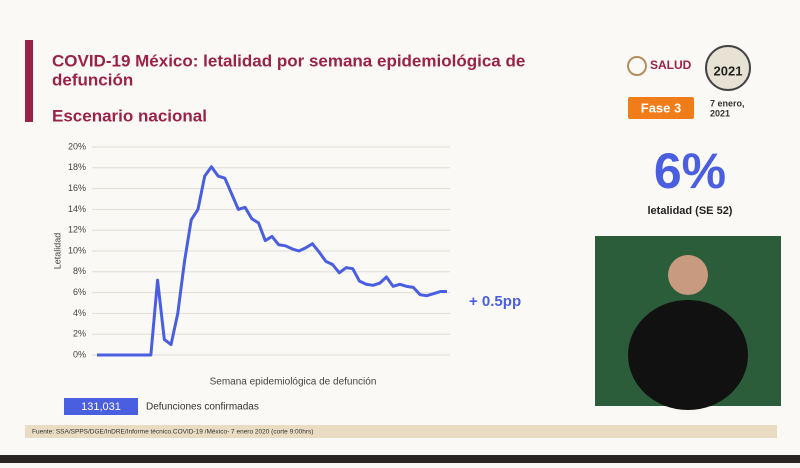 Image resolution: width=800 pixels, height=468 pixels. What do you see at coordinates (79, 292) in the screenshot?
I see `y-tick-label: 6%` at bounding box center [79, 292].